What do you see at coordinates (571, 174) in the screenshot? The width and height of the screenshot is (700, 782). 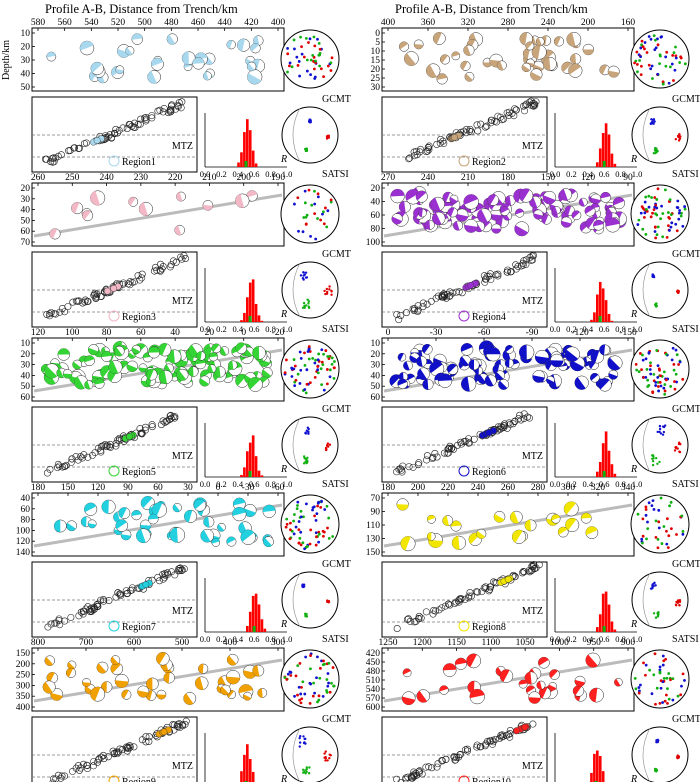 I see `hist-tick-label: 0.2` at bounding box center [571, 174].